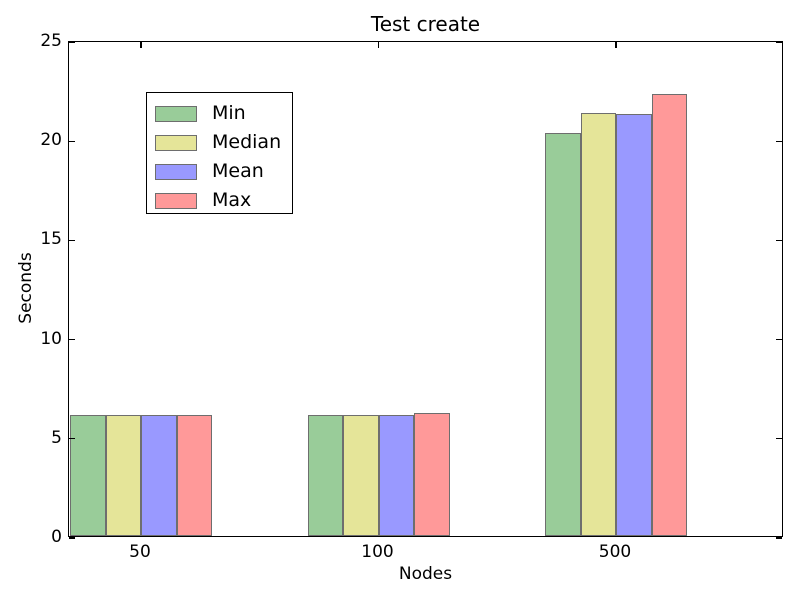 This screenshot has width=800, height=600. What do you see at coordinates (377, 552) in the screenshot?
I see `x-tick-label: 100` at bounding box center [377, 552].